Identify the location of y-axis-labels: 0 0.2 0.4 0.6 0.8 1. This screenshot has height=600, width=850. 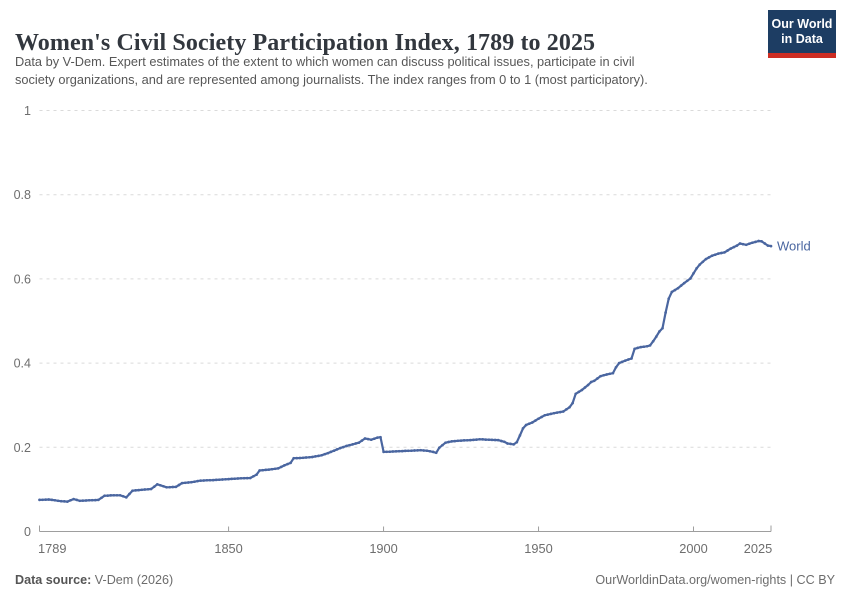
(22, 321).